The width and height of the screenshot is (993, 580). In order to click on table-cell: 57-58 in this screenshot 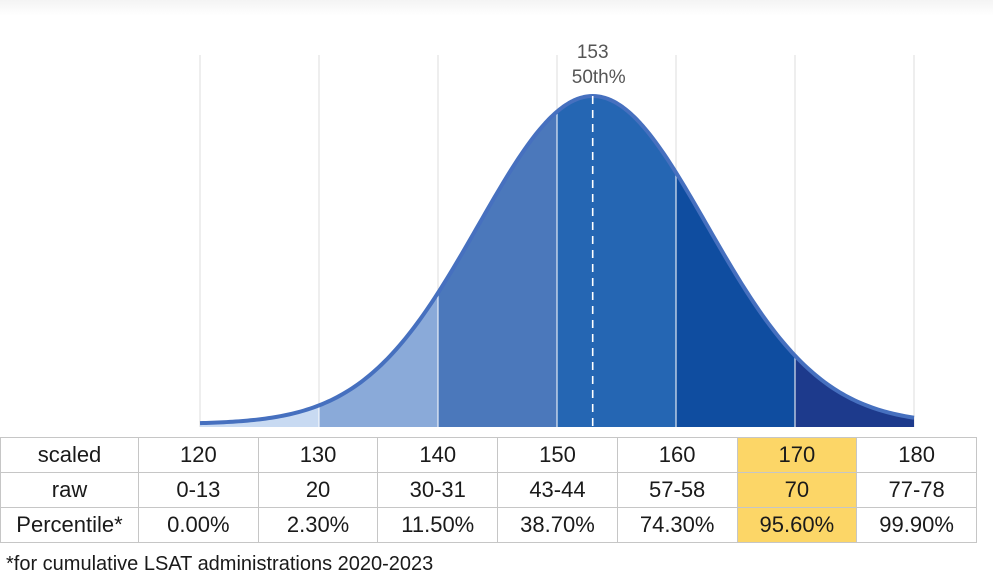, I will do `click(677, 490)`.